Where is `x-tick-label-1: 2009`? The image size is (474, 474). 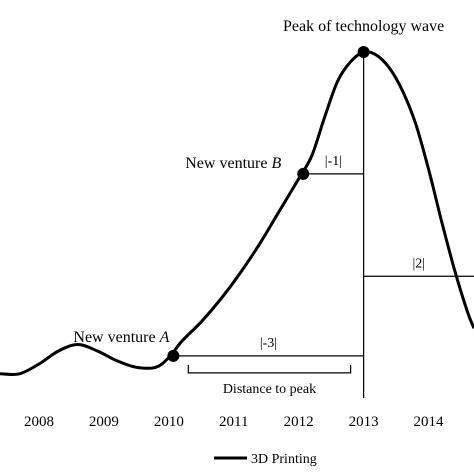
x-tick-label-1: 2009 is located at coordinates (104, 422).